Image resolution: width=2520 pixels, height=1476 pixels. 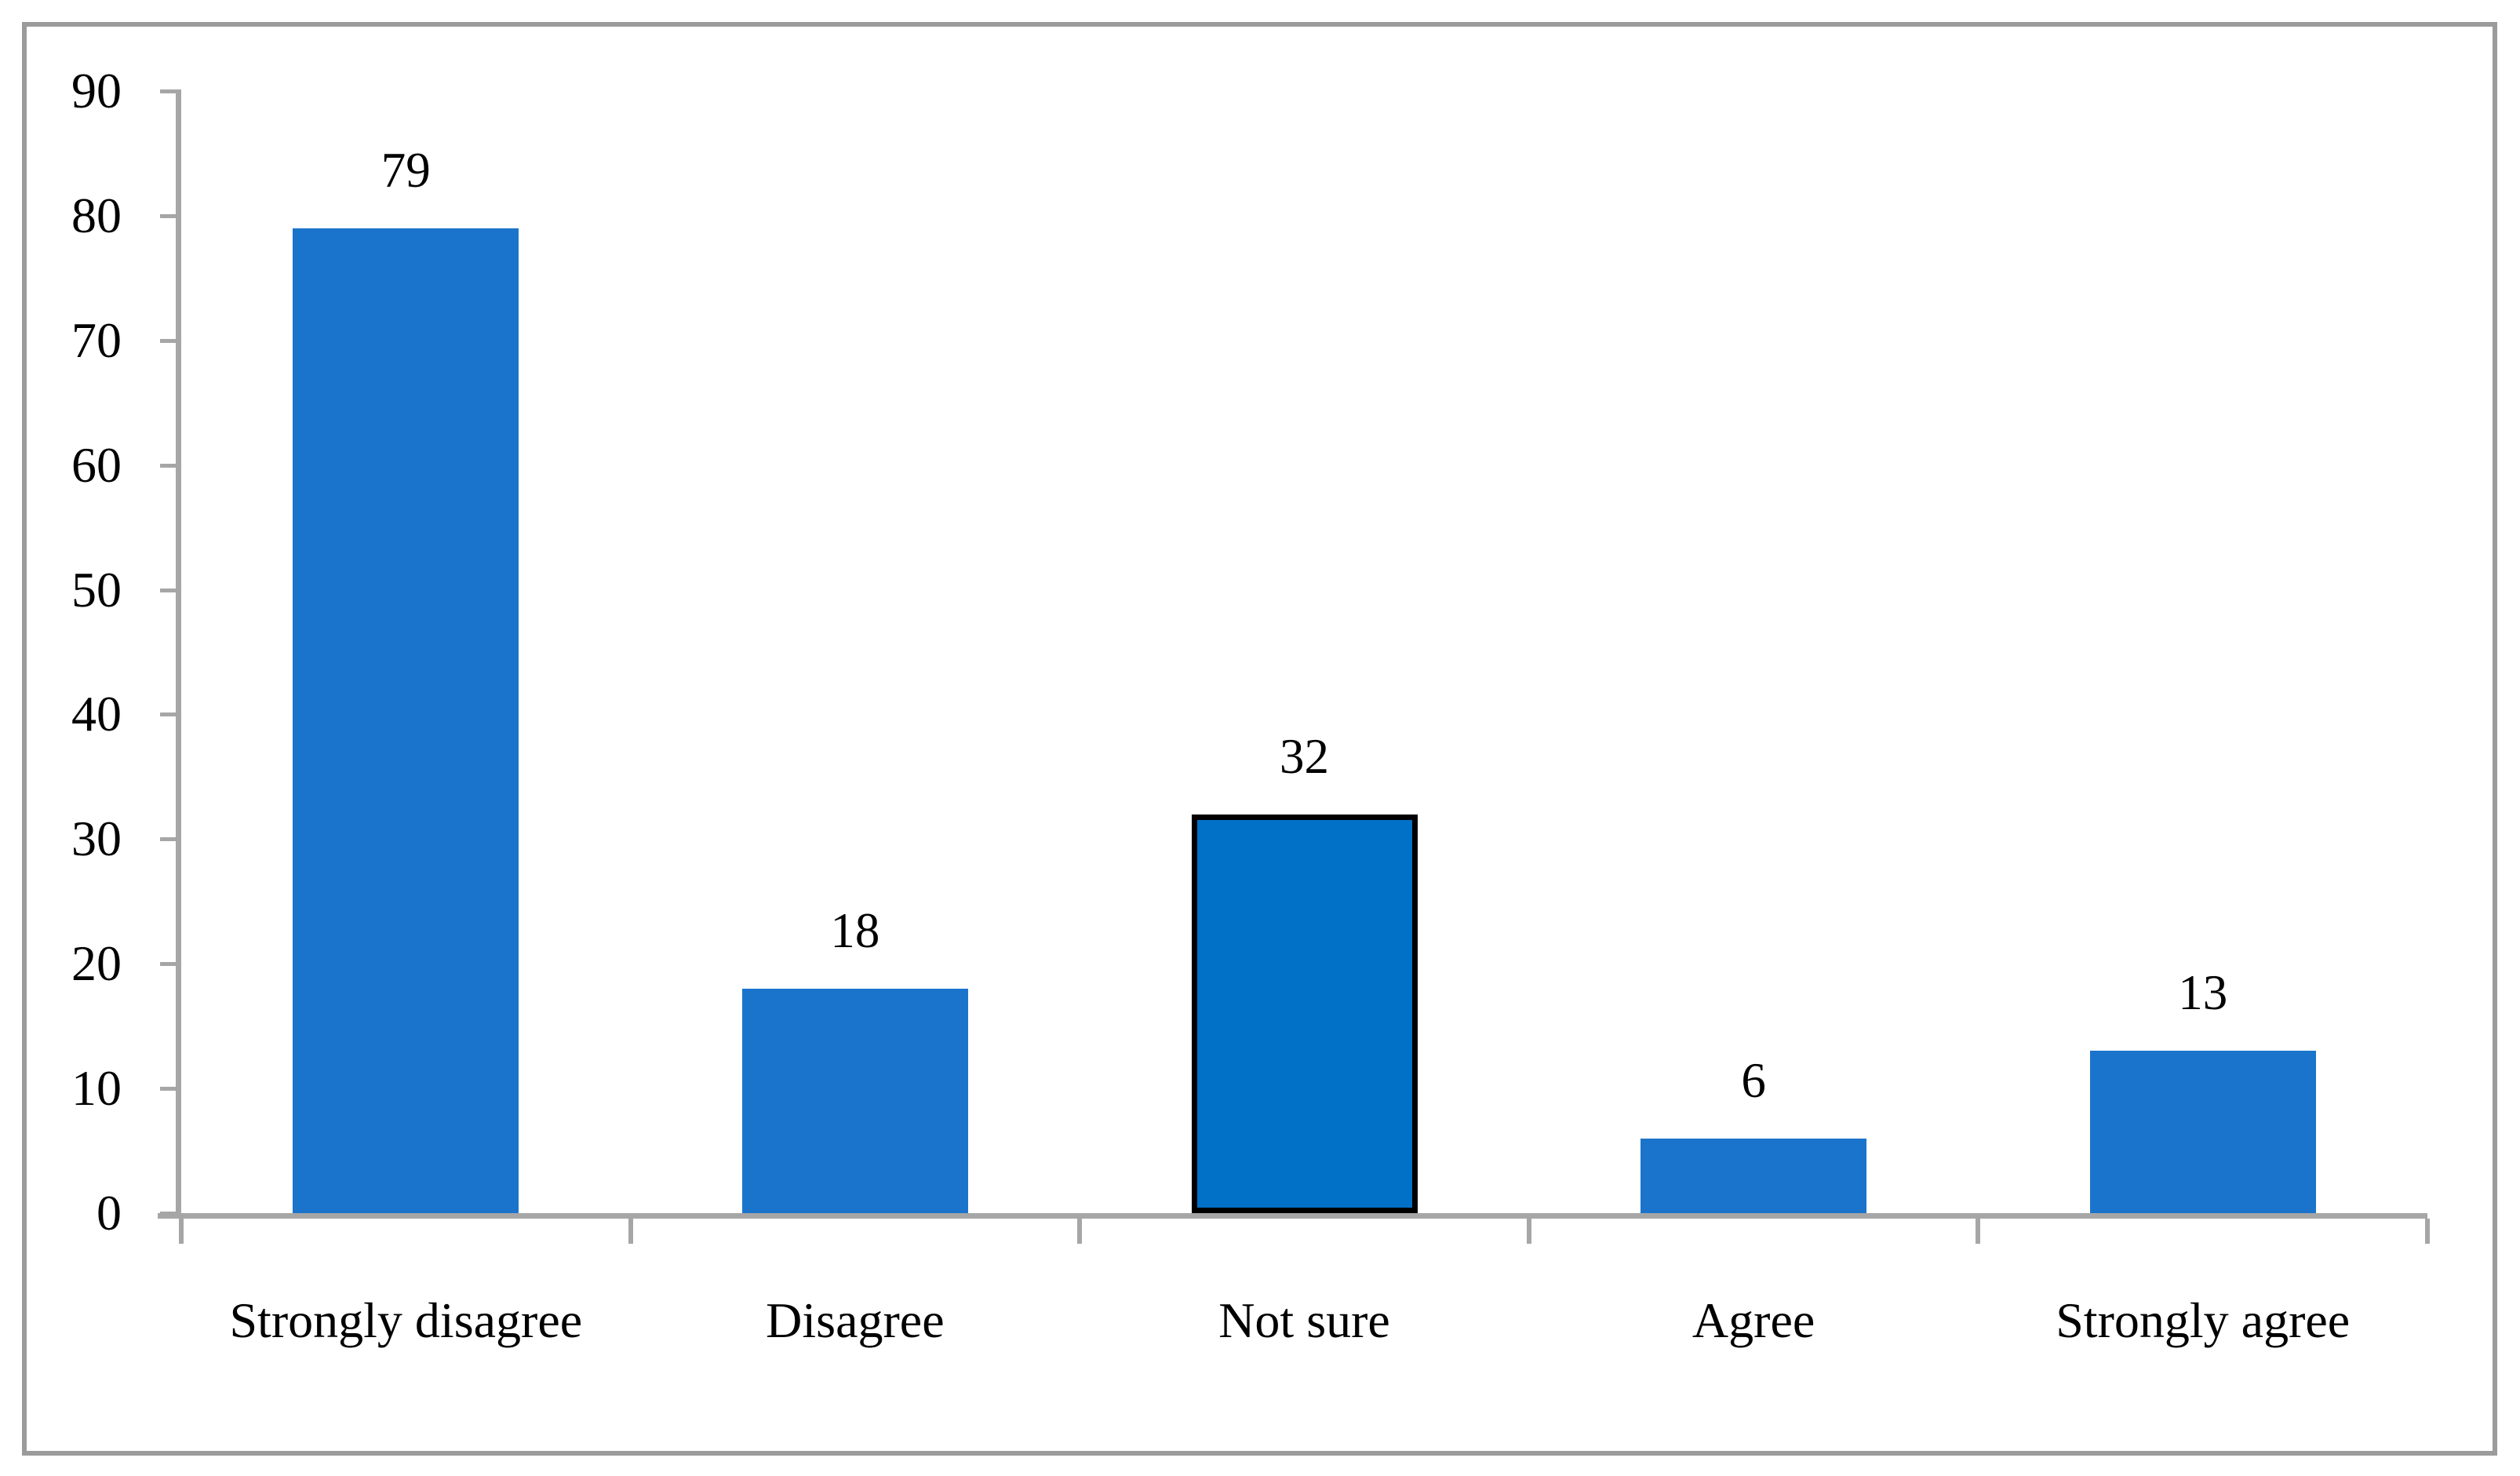 What do you see at coordinates (96, 589) in the screenshot?
I see `y-axis-tick-label-50: 50` at bounding box center [96, 589].